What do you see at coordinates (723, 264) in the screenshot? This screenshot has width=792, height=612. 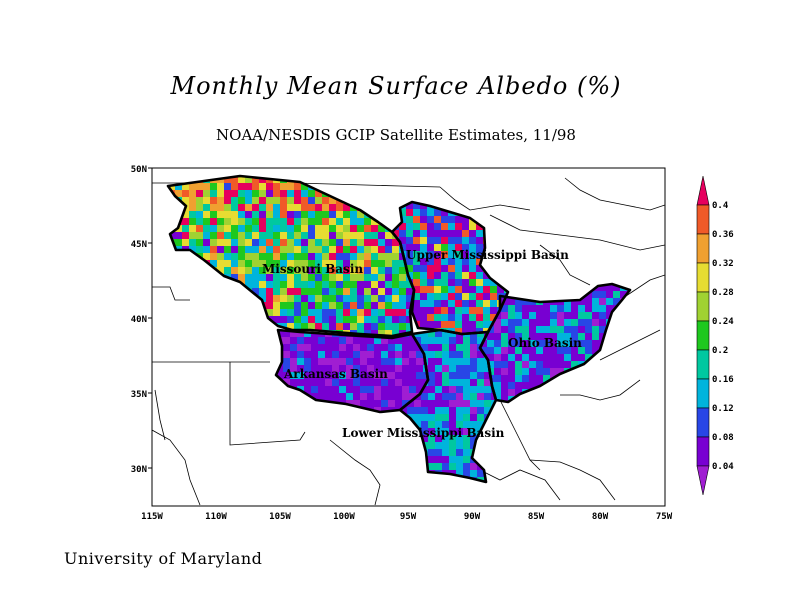 I see `color-legend-label: 0.32` at bounding box center [723, 264].